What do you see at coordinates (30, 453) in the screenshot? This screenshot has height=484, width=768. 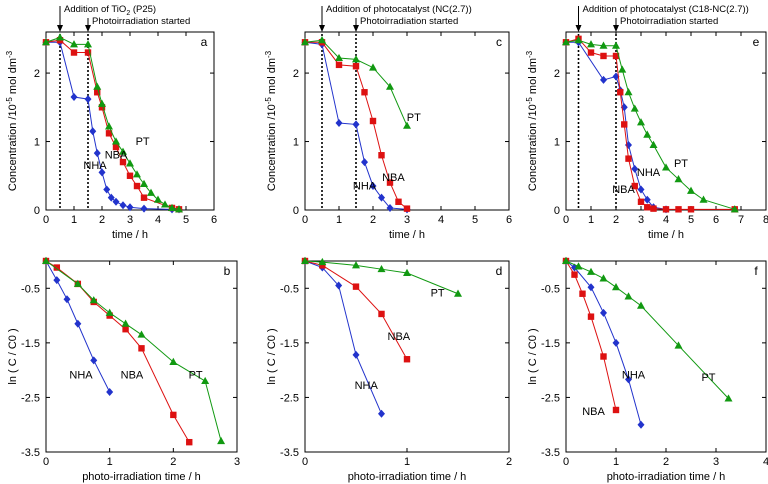 I see `y-tick-label: -3.5` at bounding box center [30, 453].